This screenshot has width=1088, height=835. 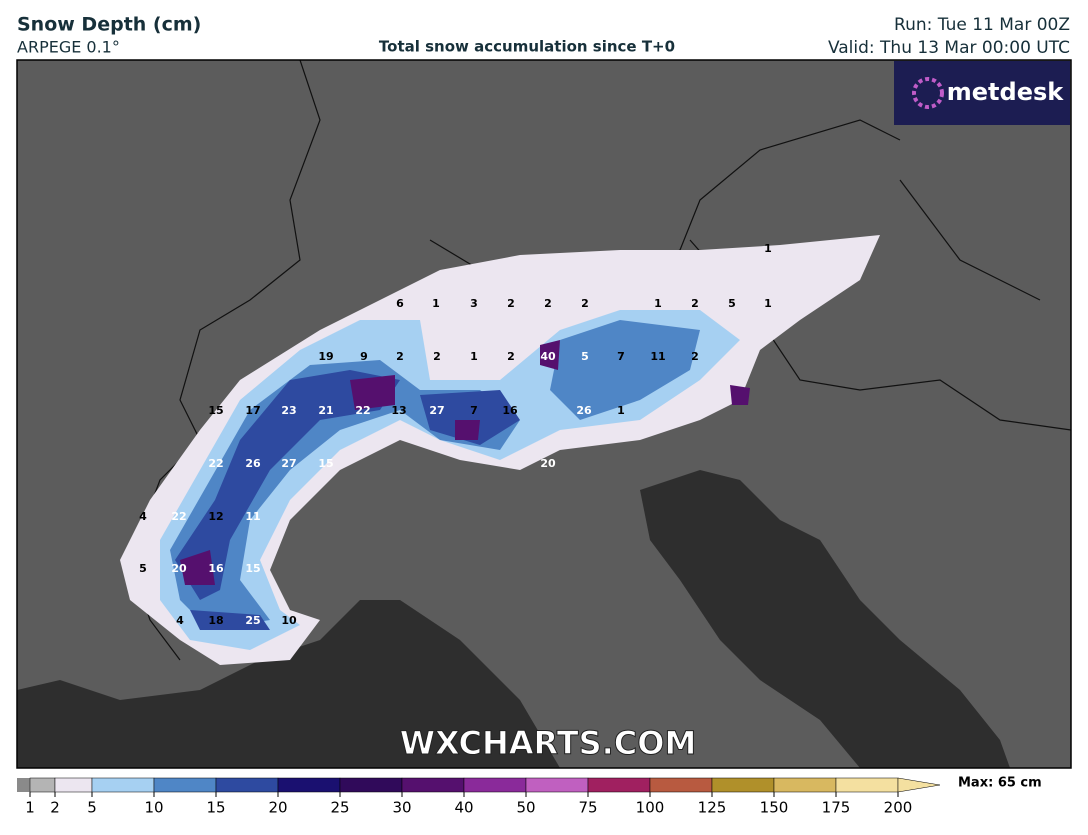 I want to click on colorbar-tick-label: 20, so click(x=277, y=808).